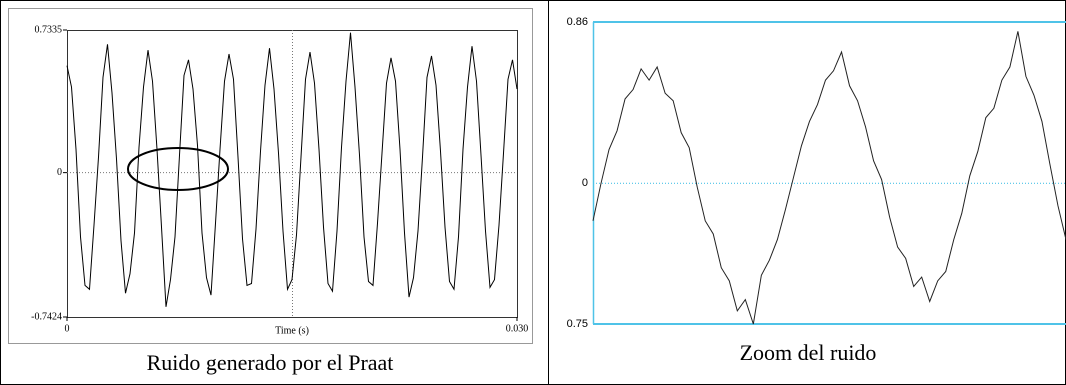  I want to click on y-tick-label: -0.7424, so click(46, 316).